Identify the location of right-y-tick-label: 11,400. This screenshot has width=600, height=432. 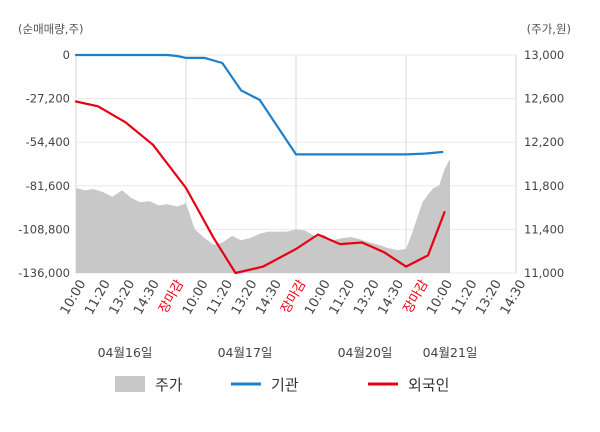
(544, 229).